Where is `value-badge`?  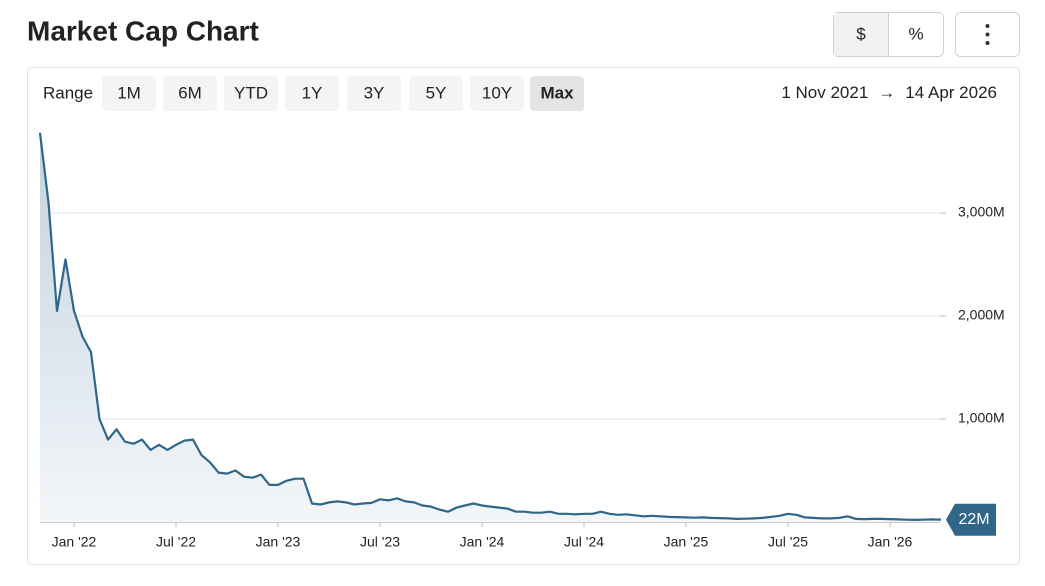
value-badge is located at coordinates (971, 519).